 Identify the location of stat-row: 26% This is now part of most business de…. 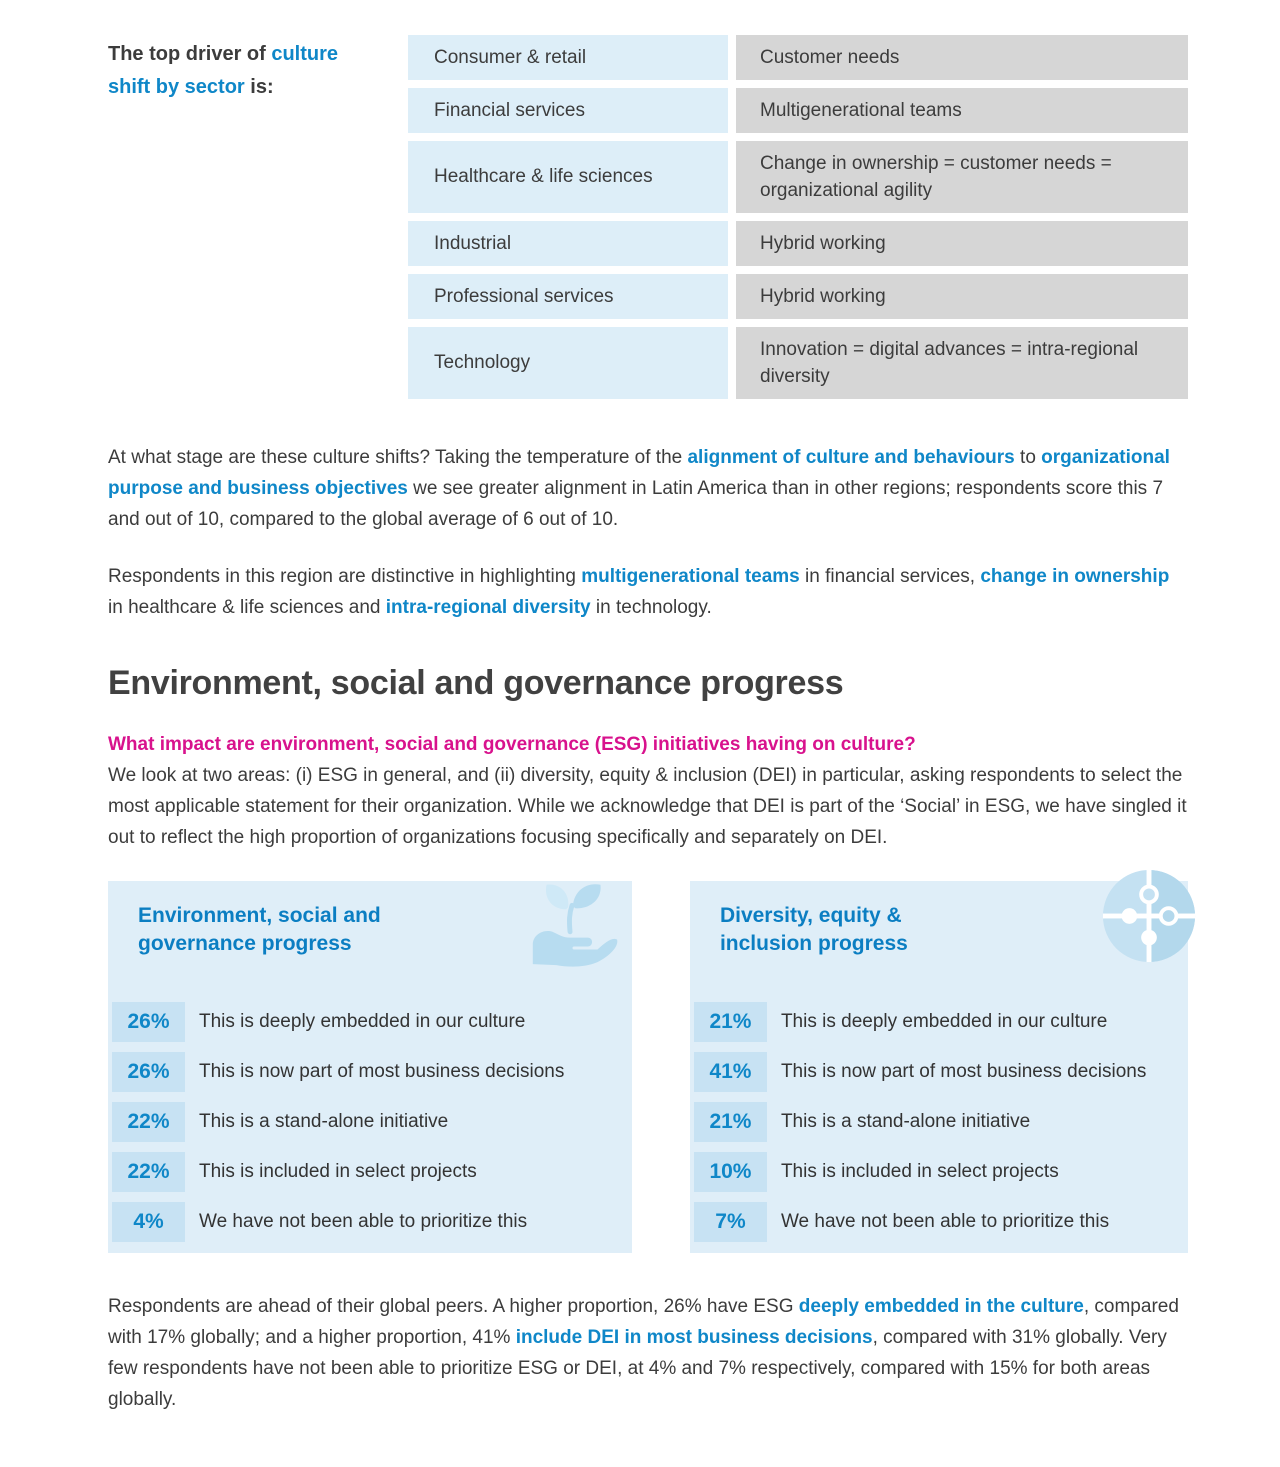
(372, 1072).